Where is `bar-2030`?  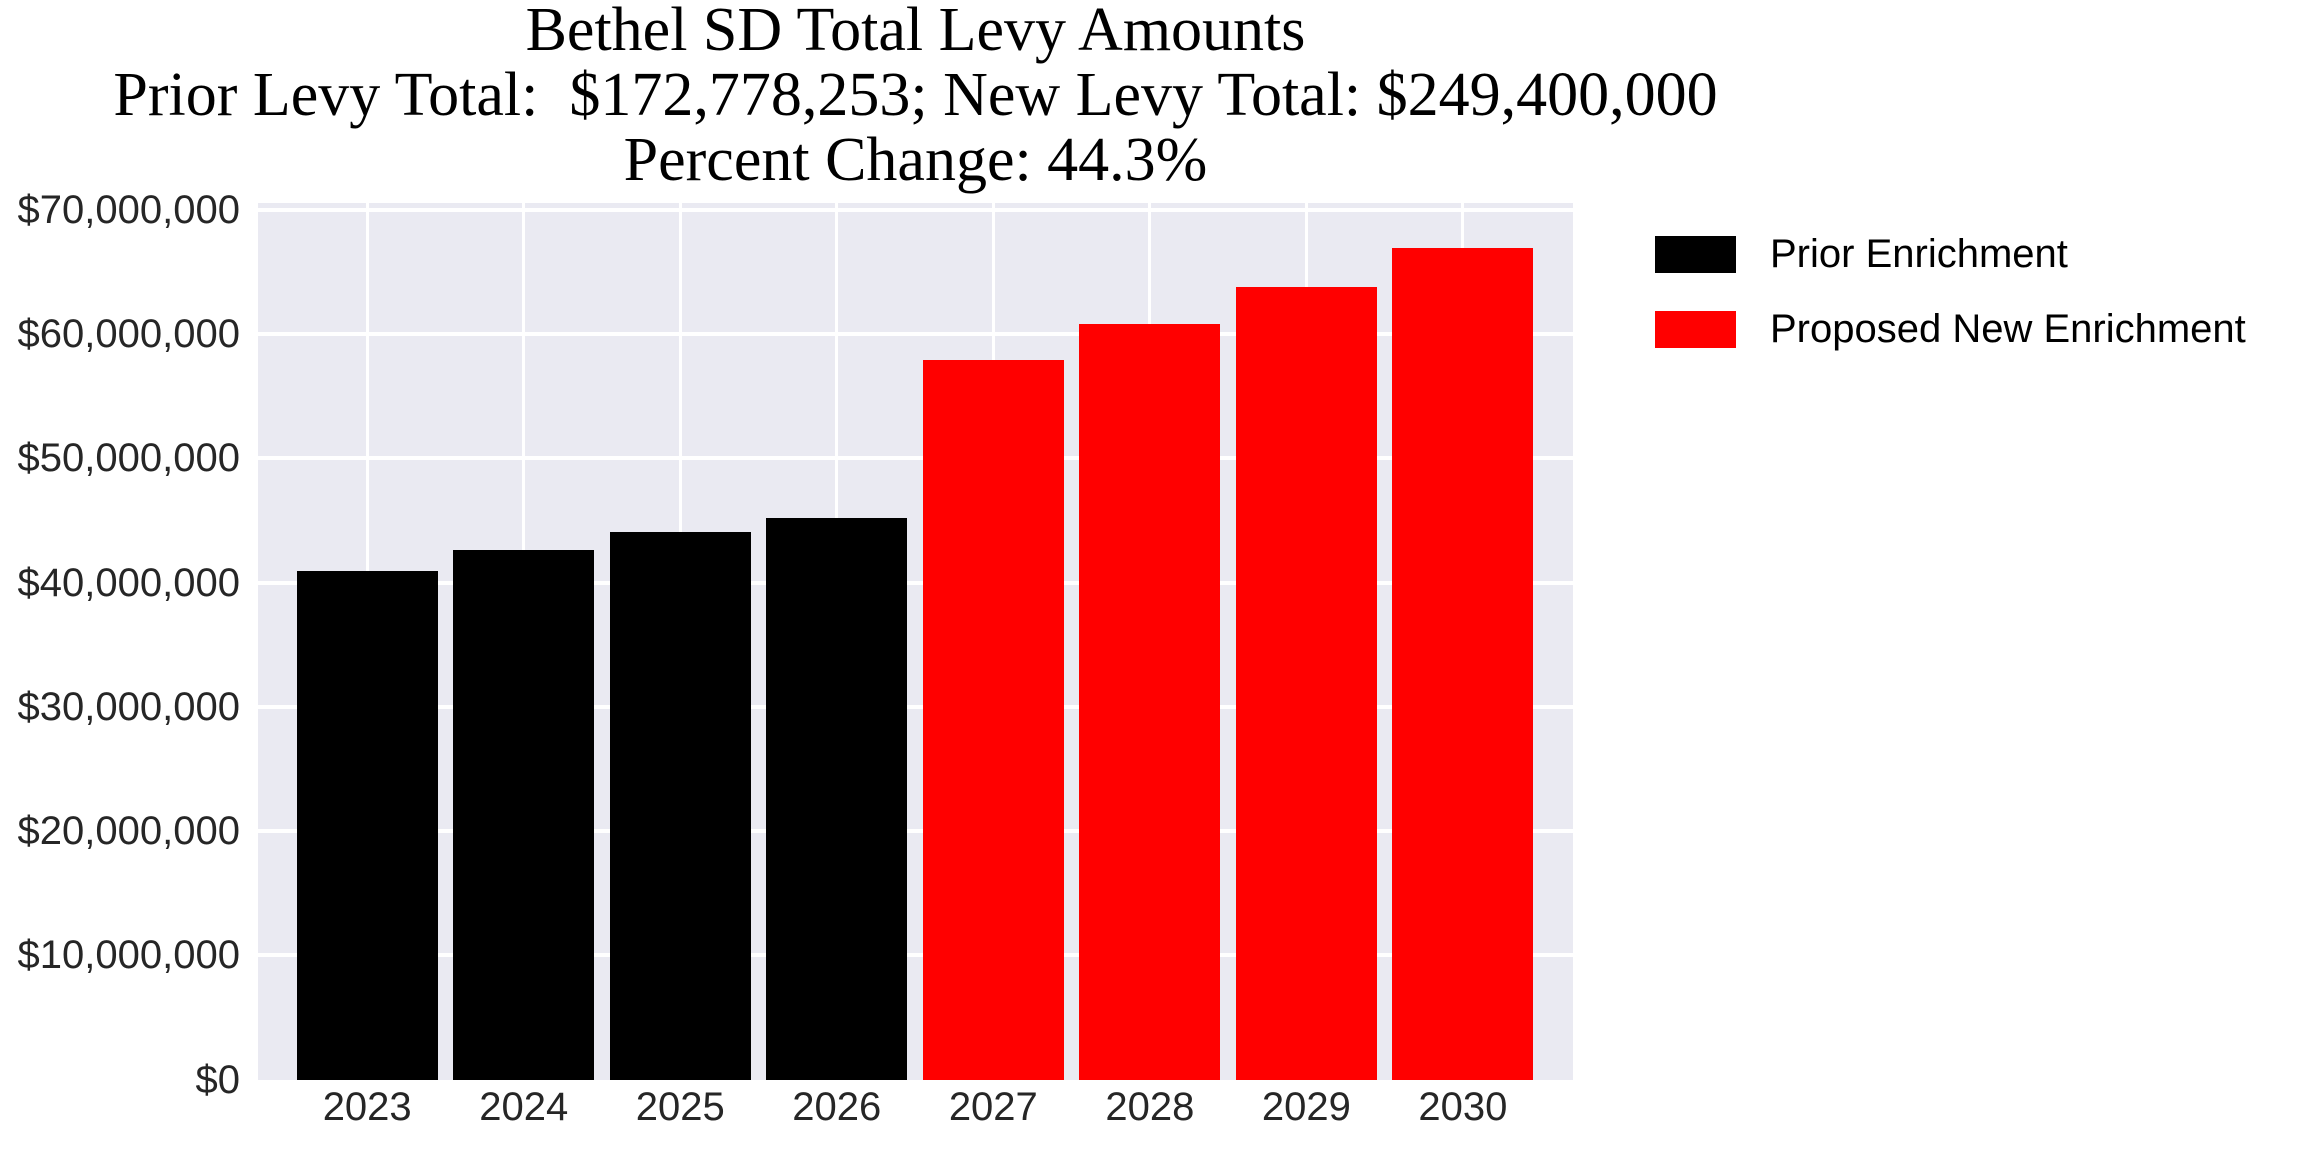
bar-2030 is located at coordinates (1463, 664).